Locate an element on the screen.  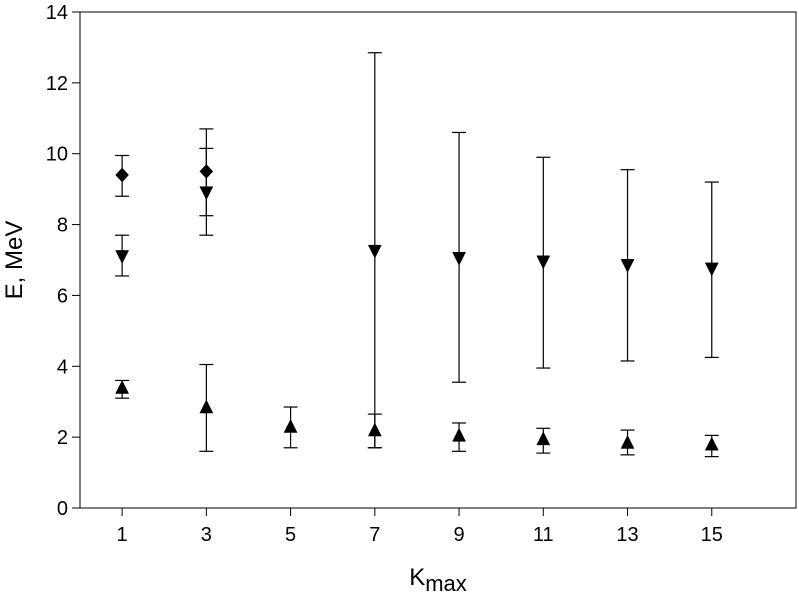
x-axis: 1 3 5 7 9 11 13 15 is located at coordinates (420, 527).